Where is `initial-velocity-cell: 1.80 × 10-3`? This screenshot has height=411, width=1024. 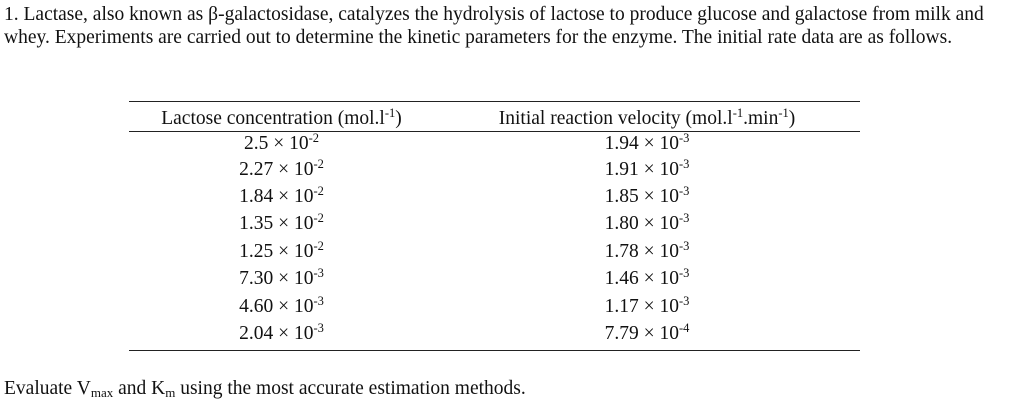
initial-velocity-cell: 1.80 × 10-3 is located at coordinates (647, 224).